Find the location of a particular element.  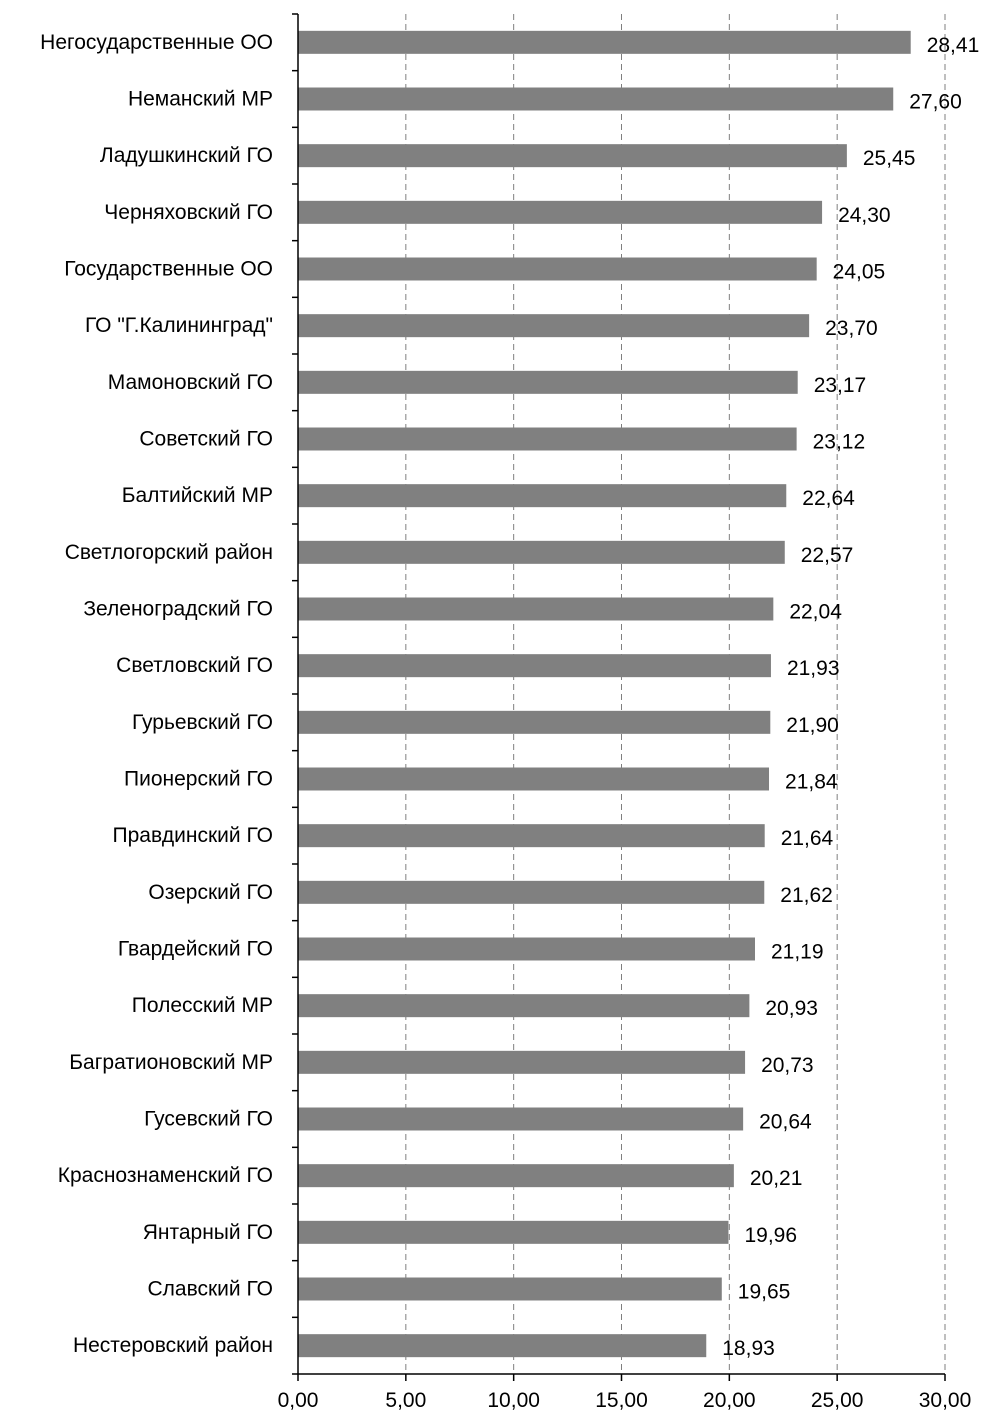

category-label-3: Черняховский ГО is located at coordinates (188, 212).